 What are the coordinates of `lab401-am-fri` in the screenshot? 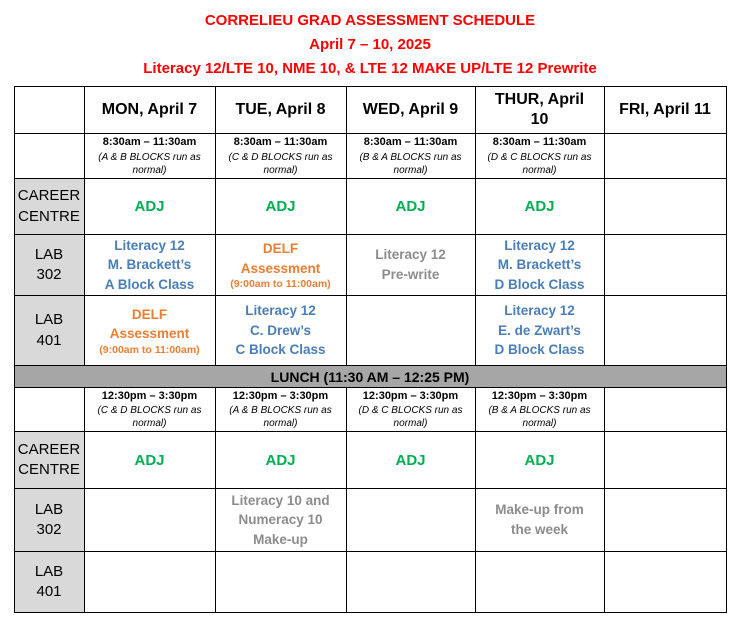 It's located at (665, 330).